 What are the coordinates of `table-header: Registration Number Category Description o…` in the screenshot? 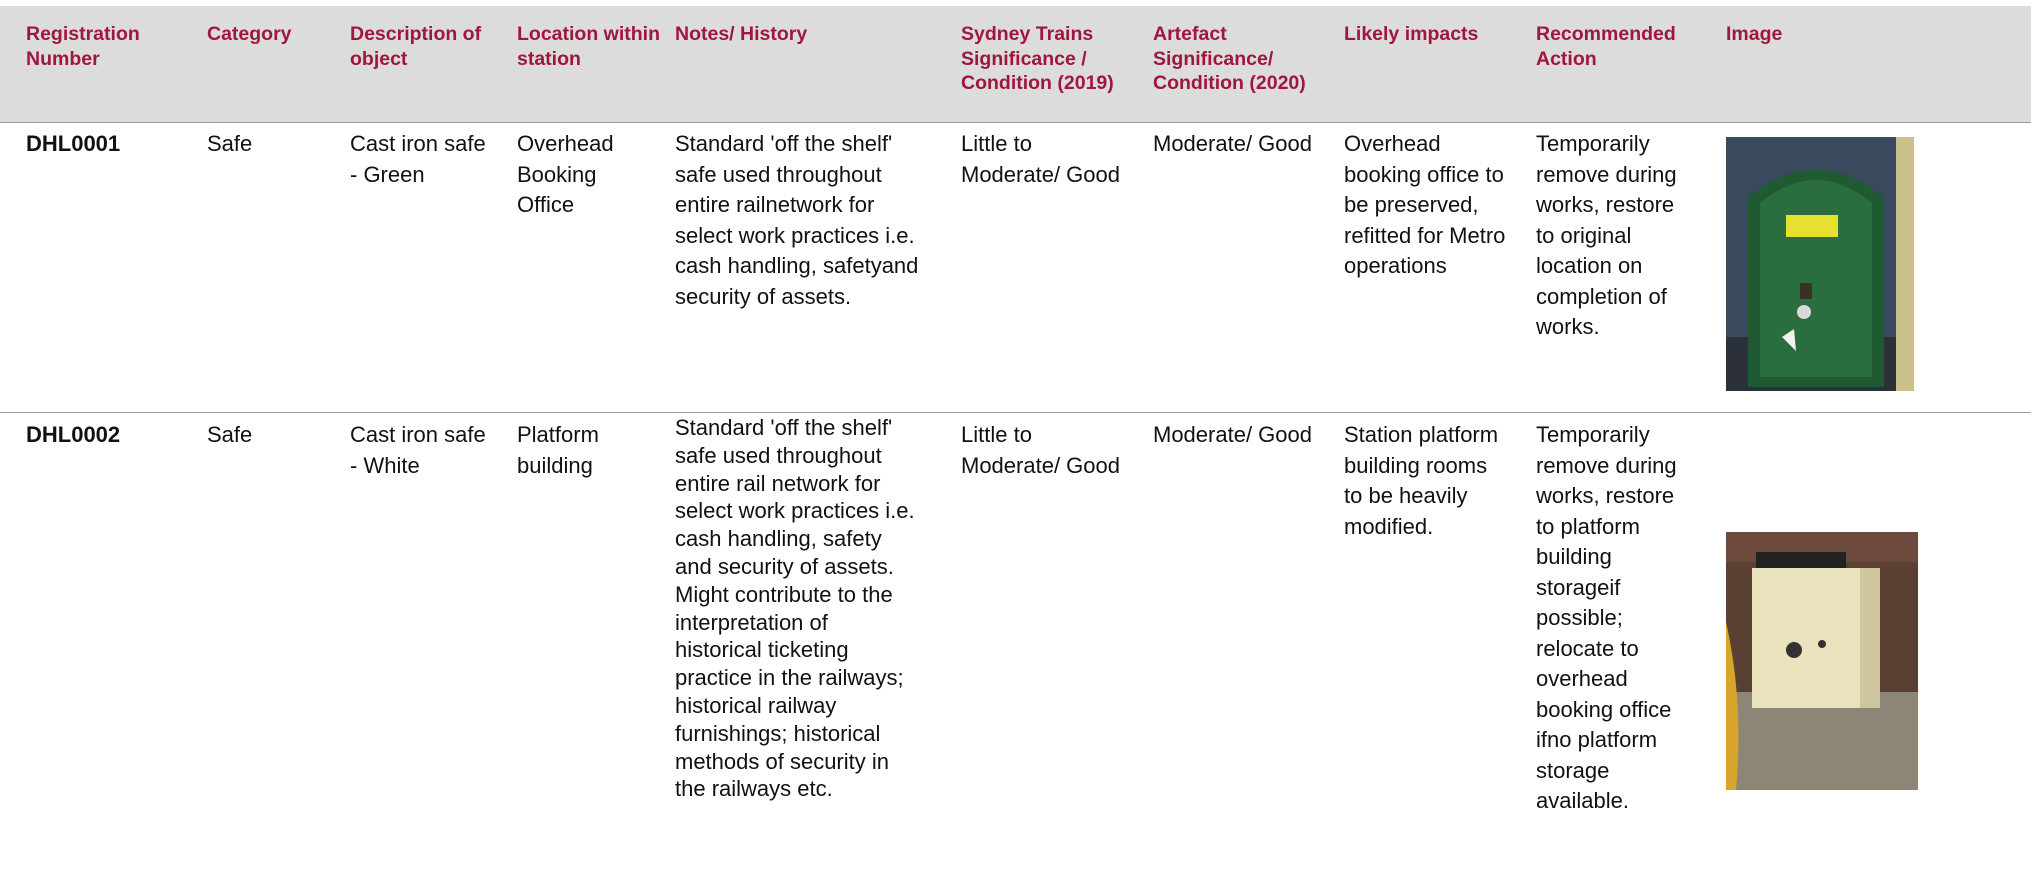 It's located at (1015, 64).